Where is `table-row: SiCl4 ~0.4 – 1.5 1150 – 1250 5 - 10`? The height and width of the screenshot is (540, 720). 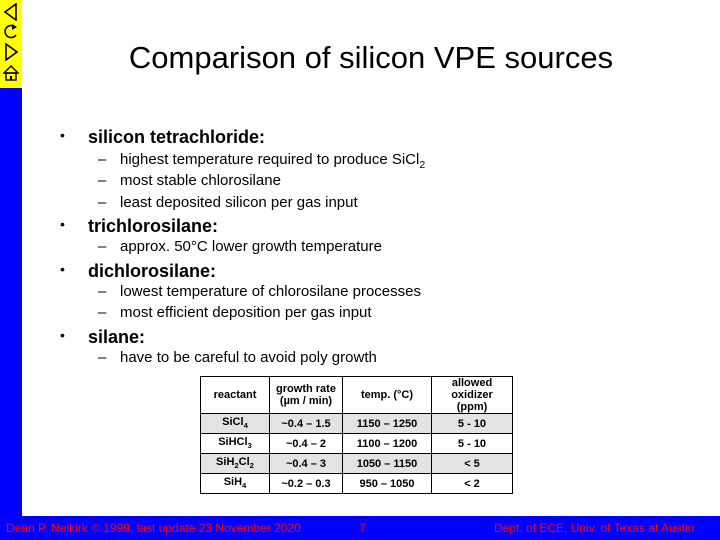
table-row: SiCl4 ~0.4 – 1.5 1150 – 1250 5 - 10 is located at coordinates (356, 423).